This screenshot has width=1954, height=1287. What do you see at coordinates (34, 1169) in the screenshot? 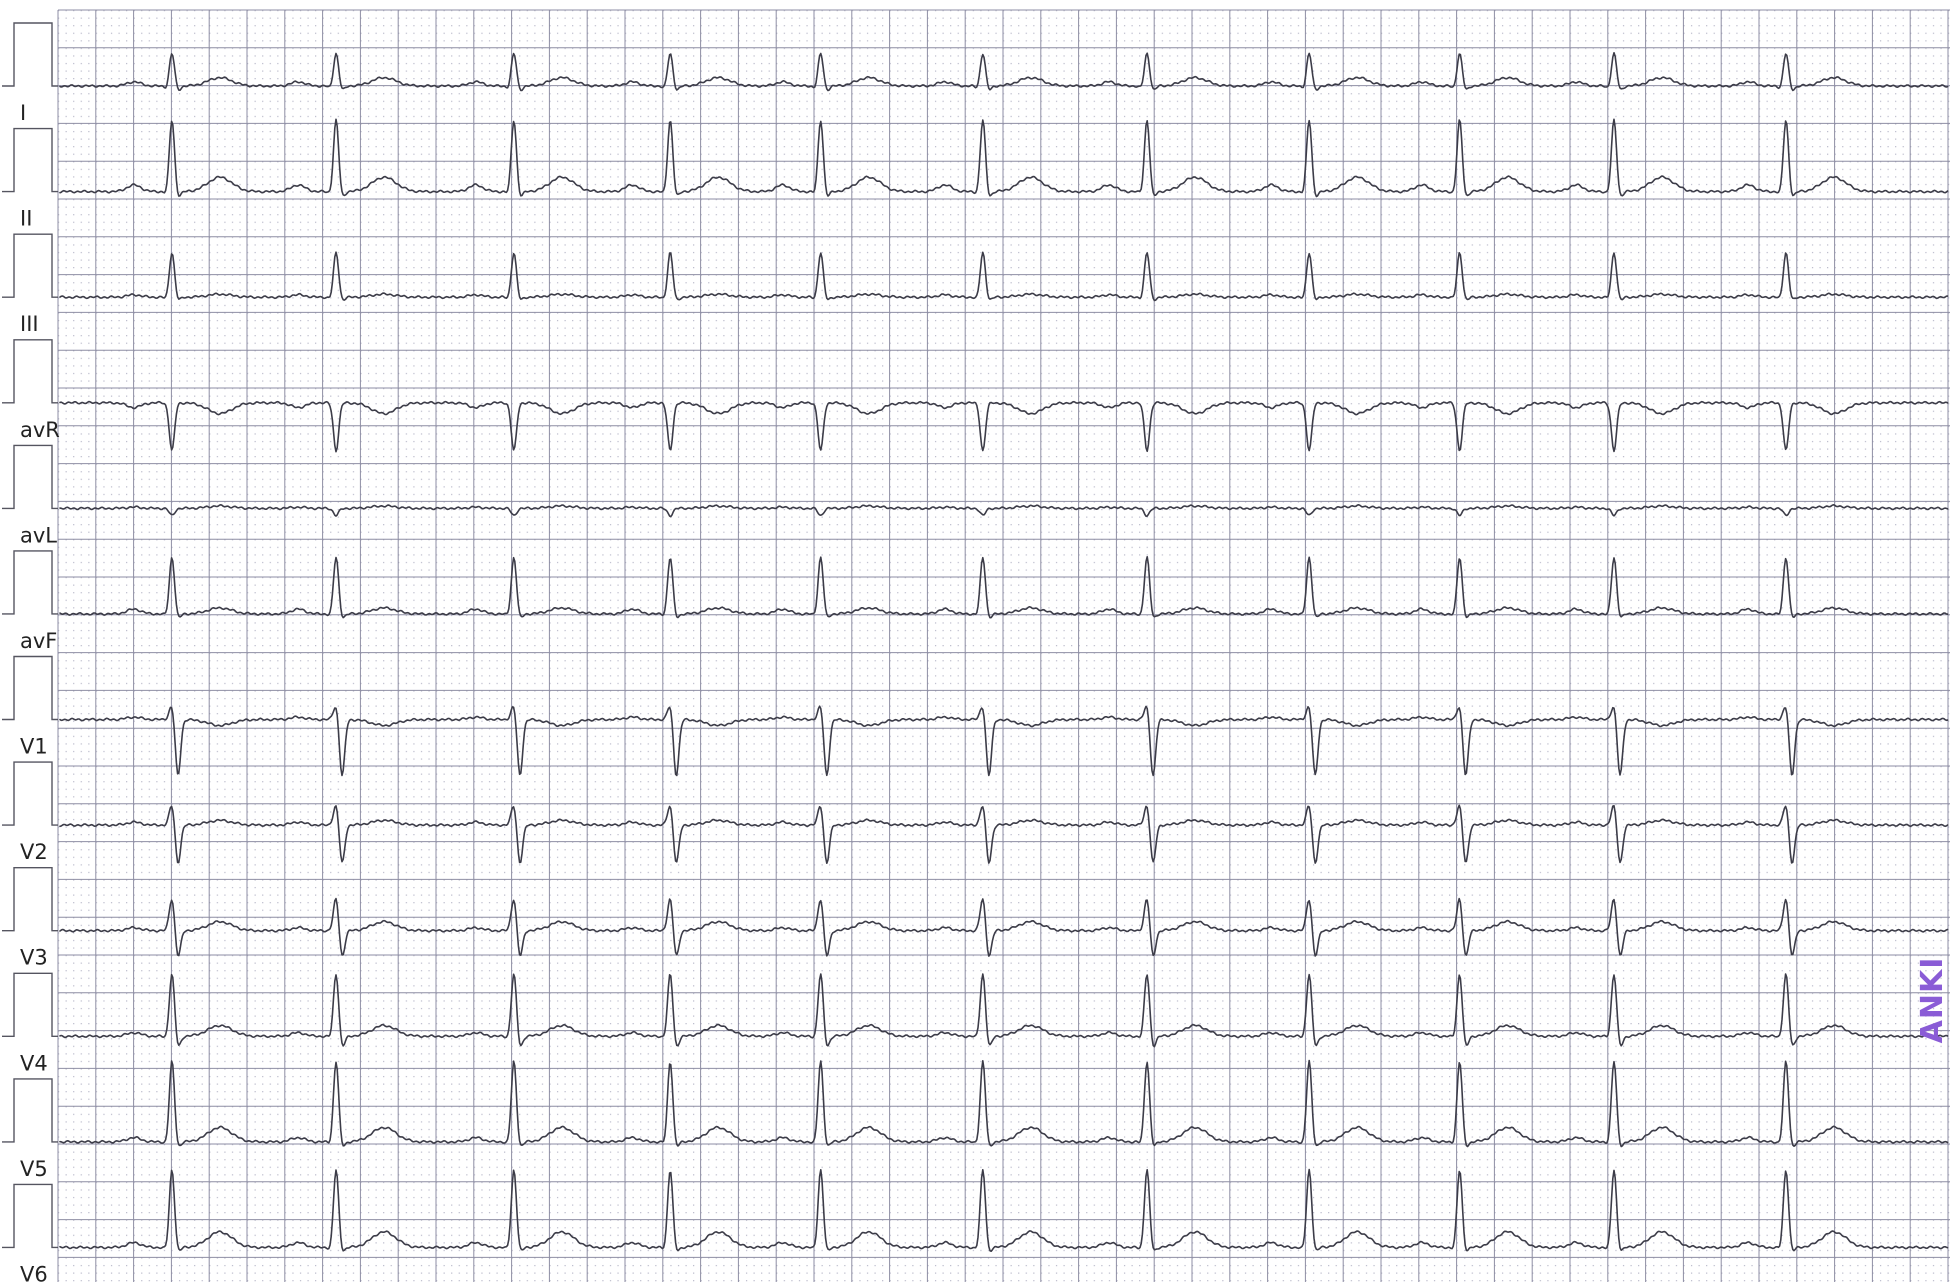
I see `lead-label: V5` at bounding box center [34, 1169].